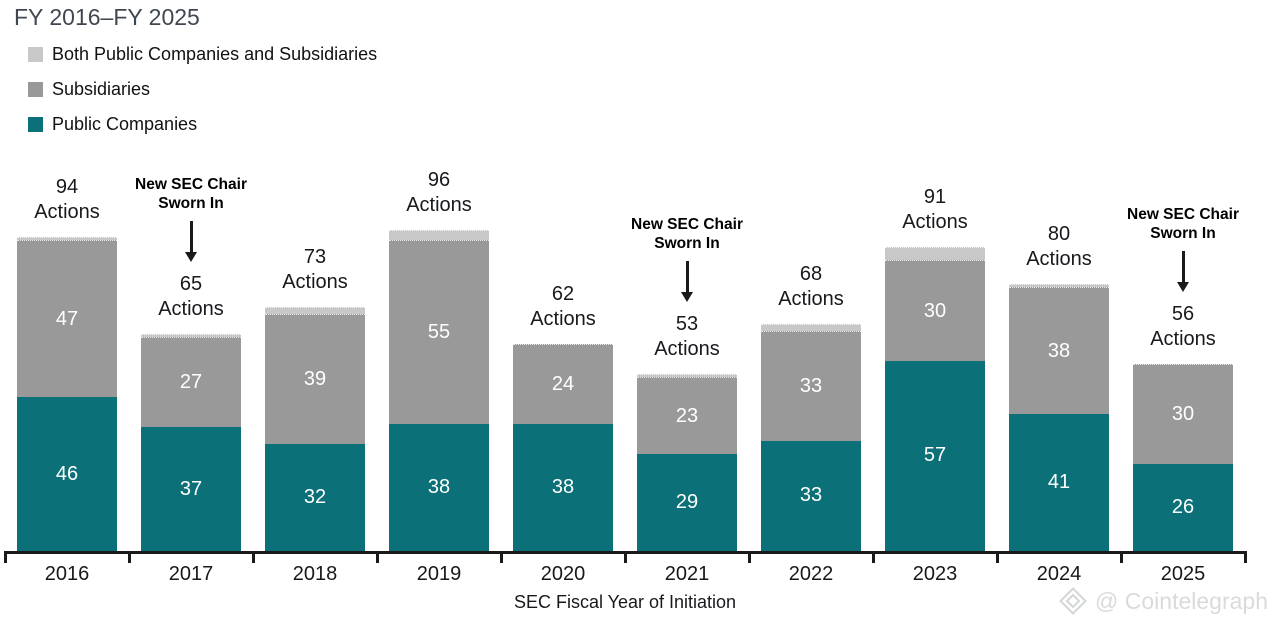 This screenshot has width=1276, height=624. Describe the element at coordinates (563, 307) in the screenshot. I see `total-label-2020: 62 Actions` at that location.